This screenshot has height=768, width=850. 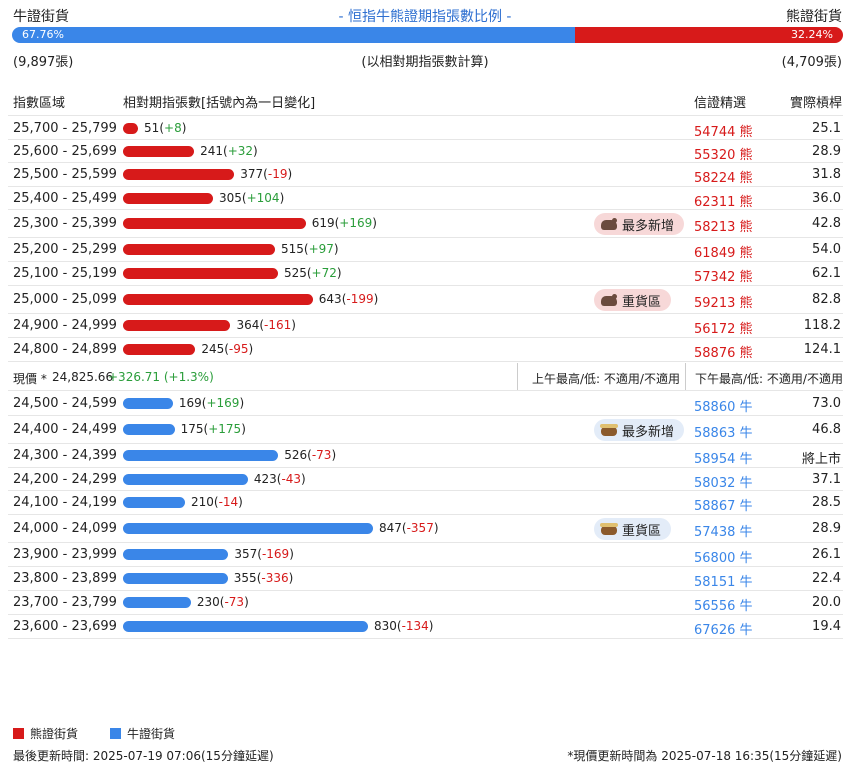 What do you see at coordinates (425, 151) in the screenshot?
I see `table-row: 25,600 - 25,699 241(+32) 55320 熊 28.9` at bounding box center [425, 151].